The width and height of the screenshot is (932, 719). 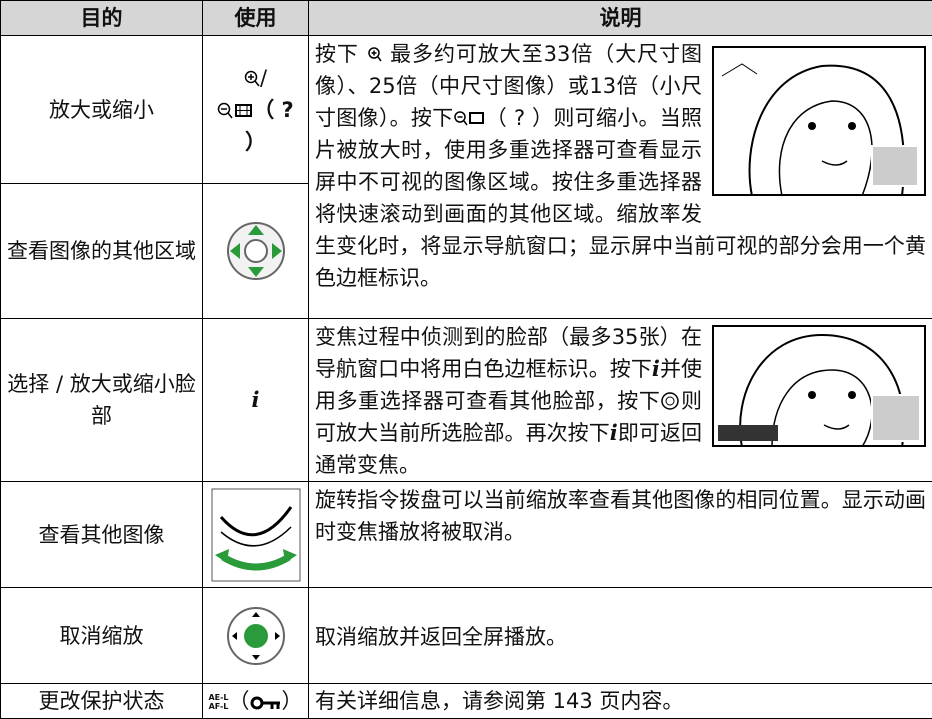 I want to click on usage-cell: i, so click(x=256, y=400).